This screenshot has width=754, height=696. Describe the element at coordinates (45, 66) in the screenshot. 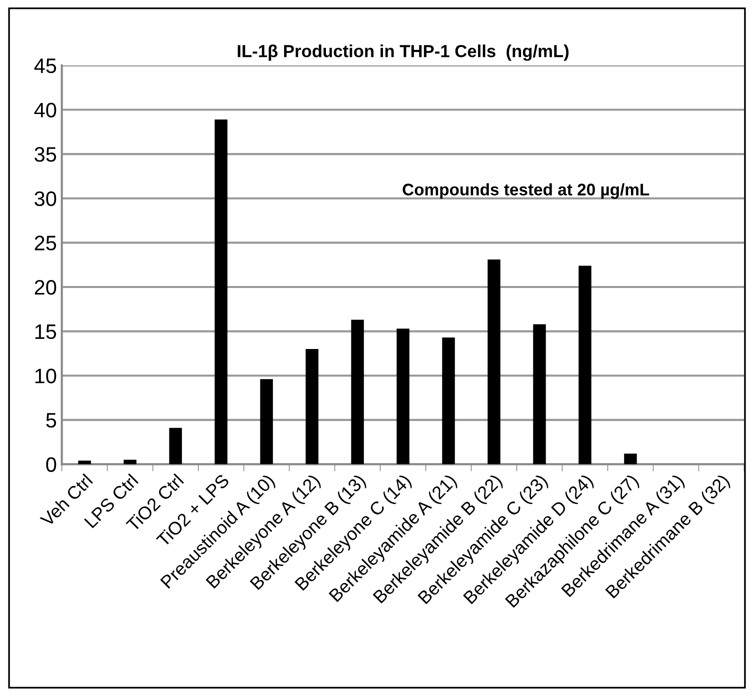

I see `y-tick-label: 45` at that location.